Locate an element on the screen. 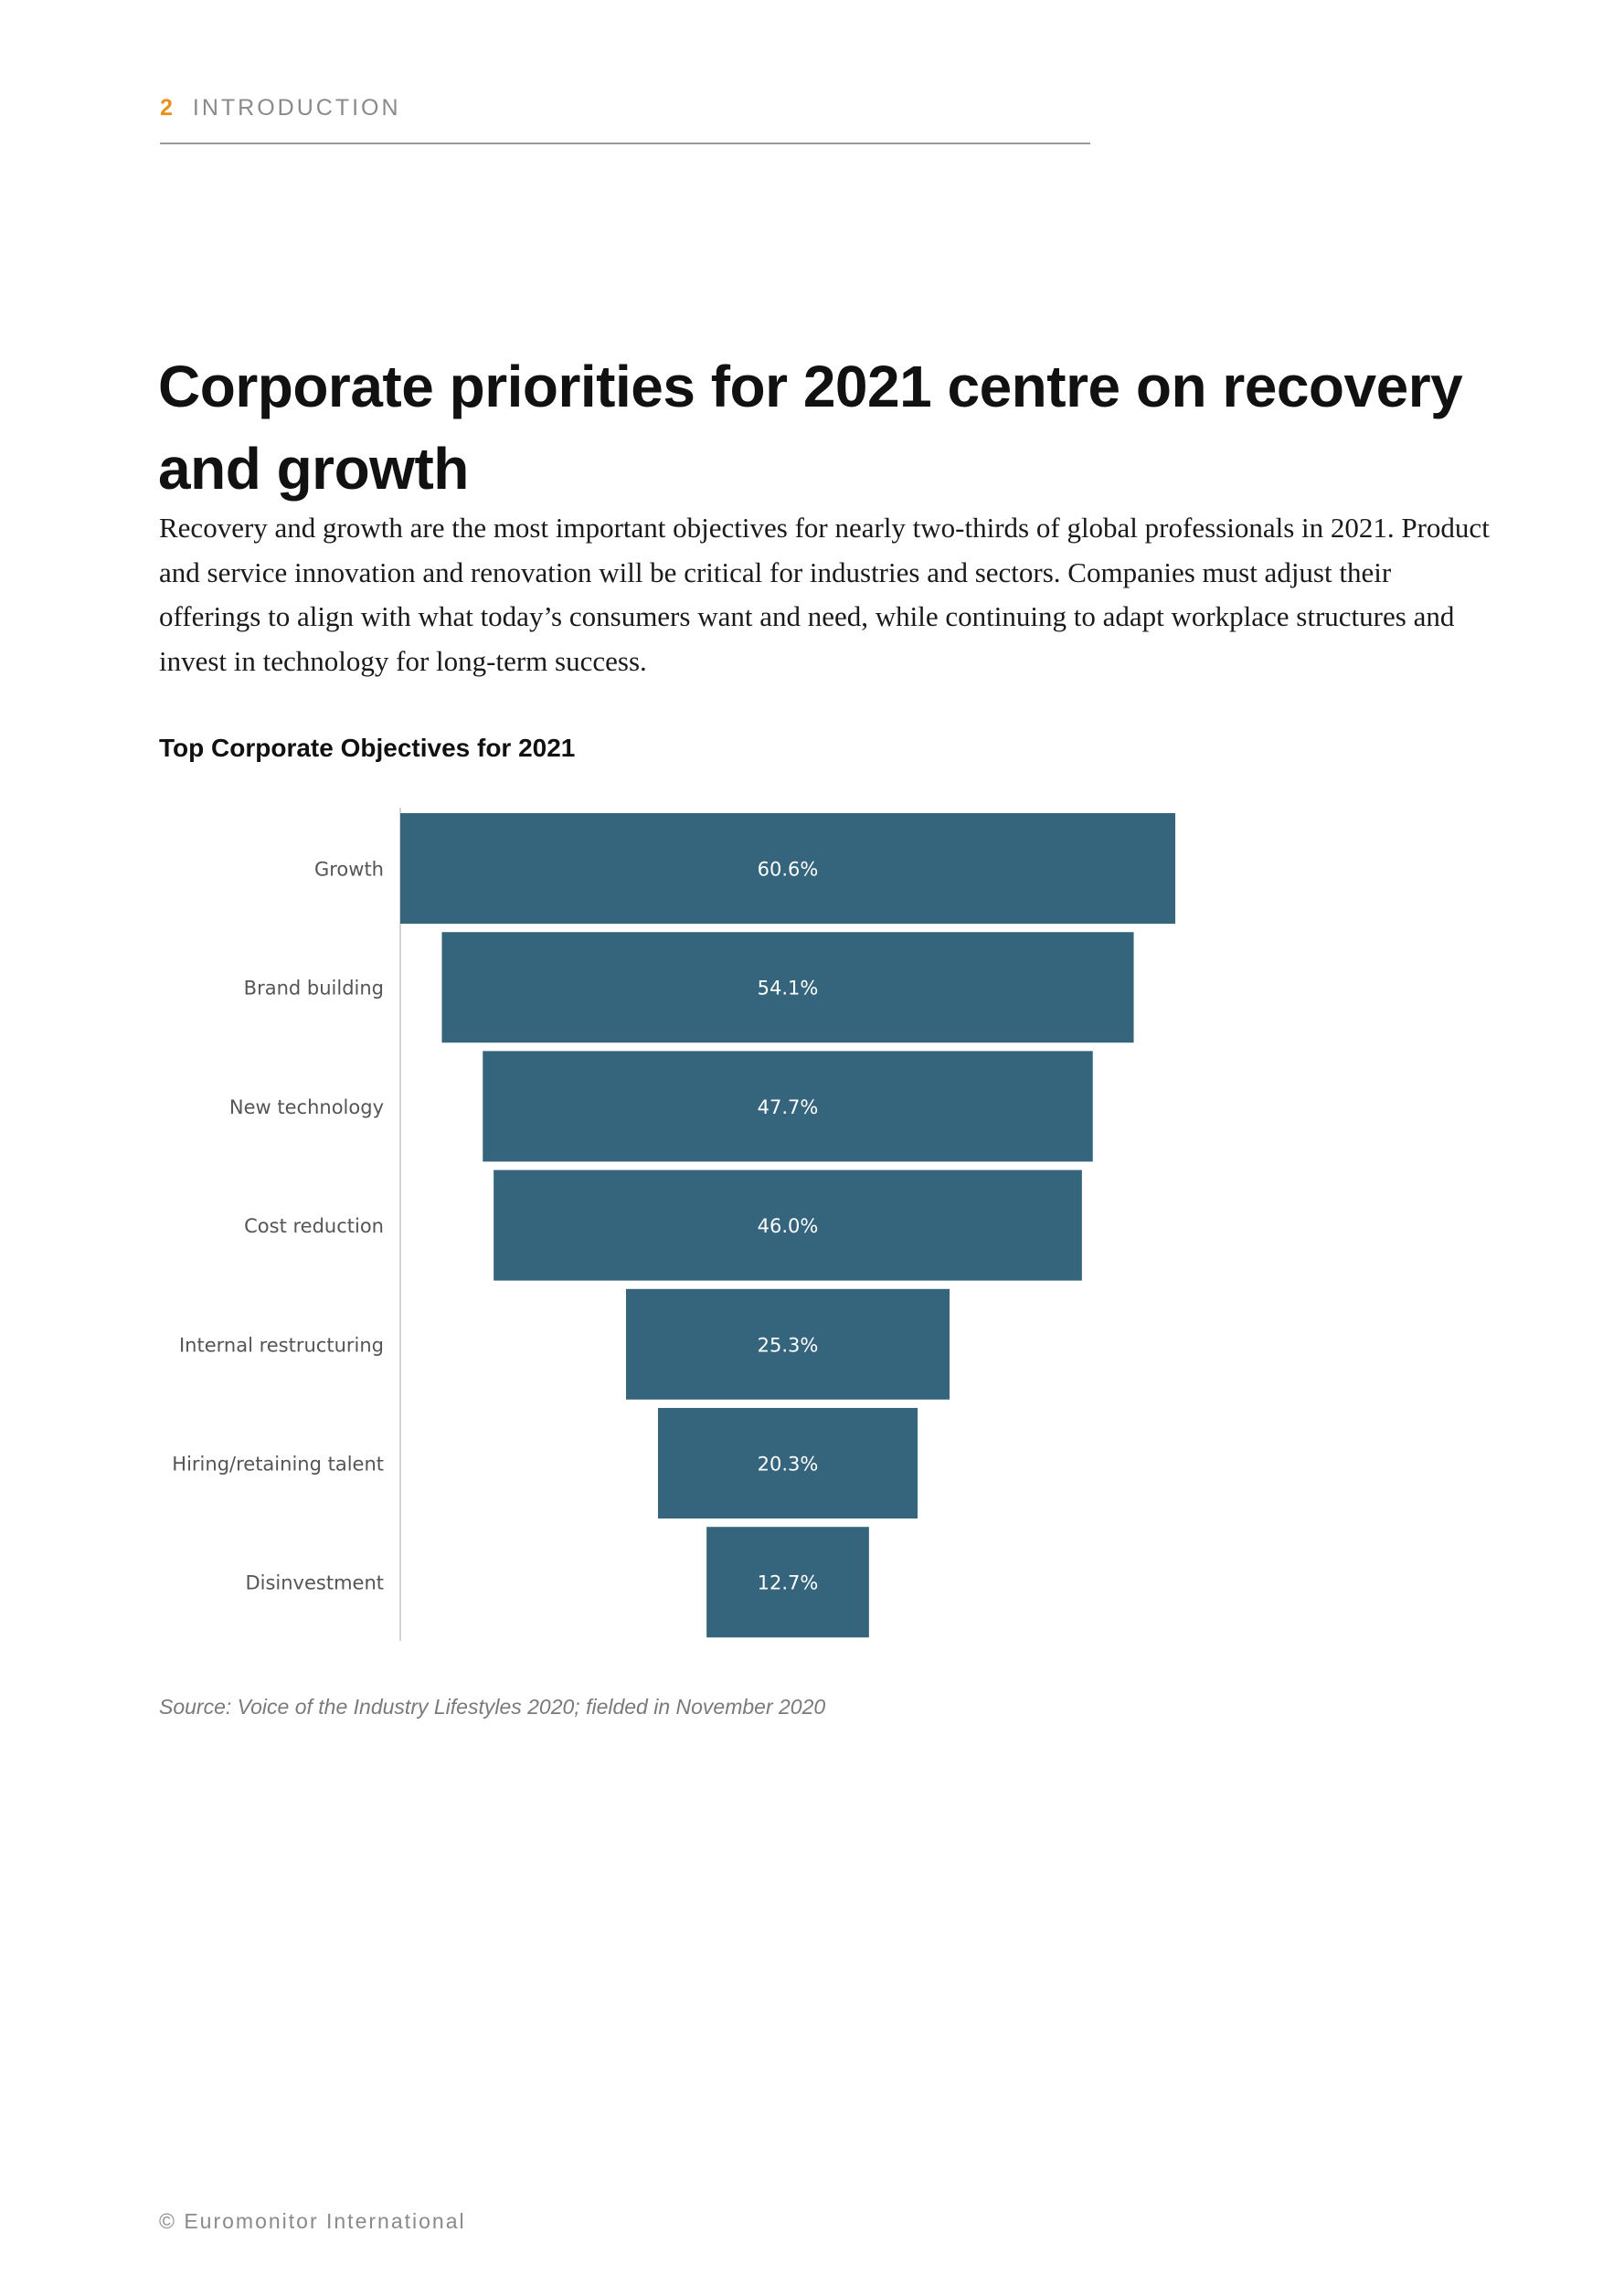  category-label: Internal restructuring is located at coordinates (282, 1345).